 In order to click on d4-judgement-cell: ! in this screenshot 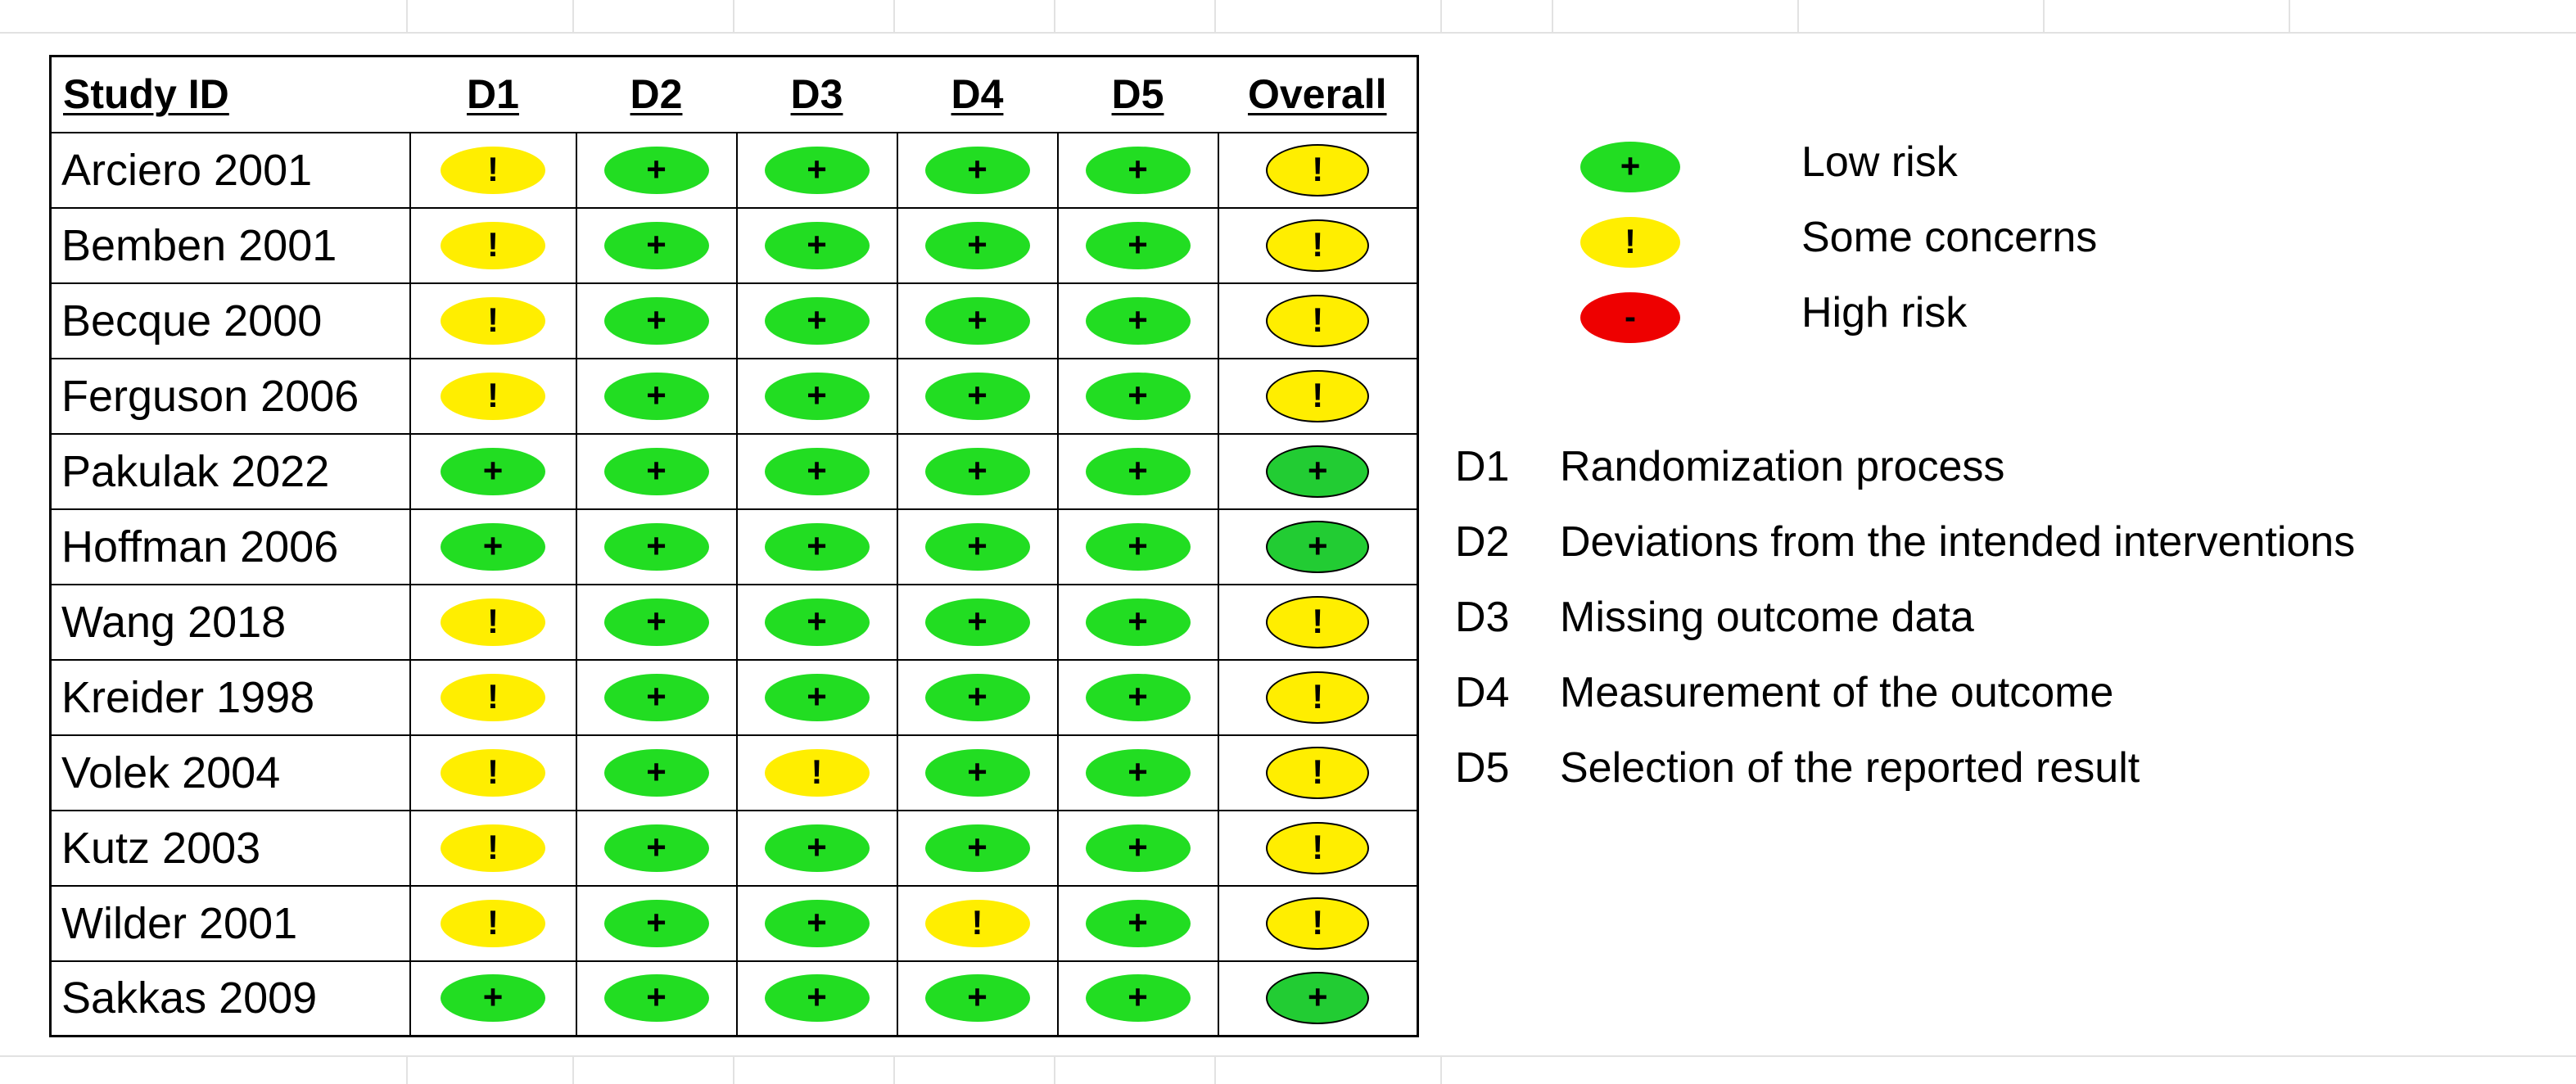, I will do `click(977, 923)`.